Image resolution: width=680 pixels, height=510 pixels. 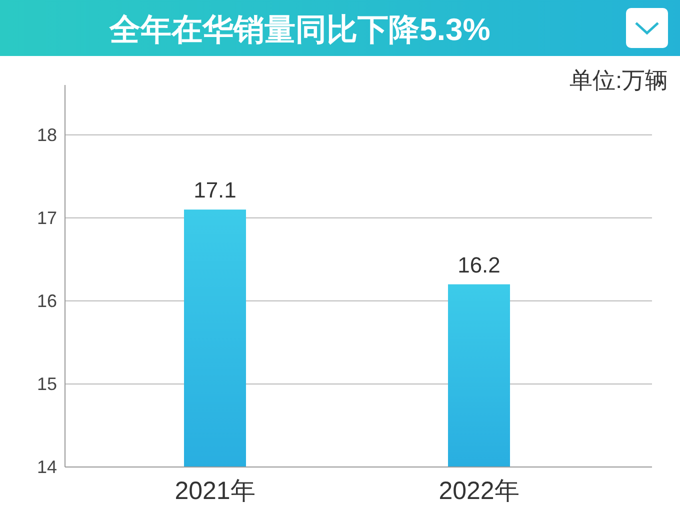 I want to click on ytick: 14, so click(x=46, y=467).